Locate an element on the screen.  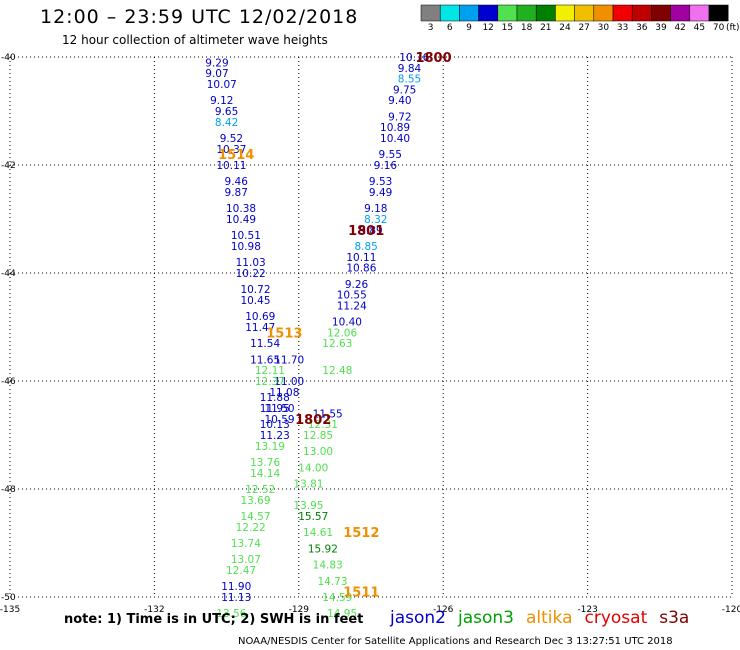
wave-height-jason2: 11.08 is located at coordinates (284, 393).